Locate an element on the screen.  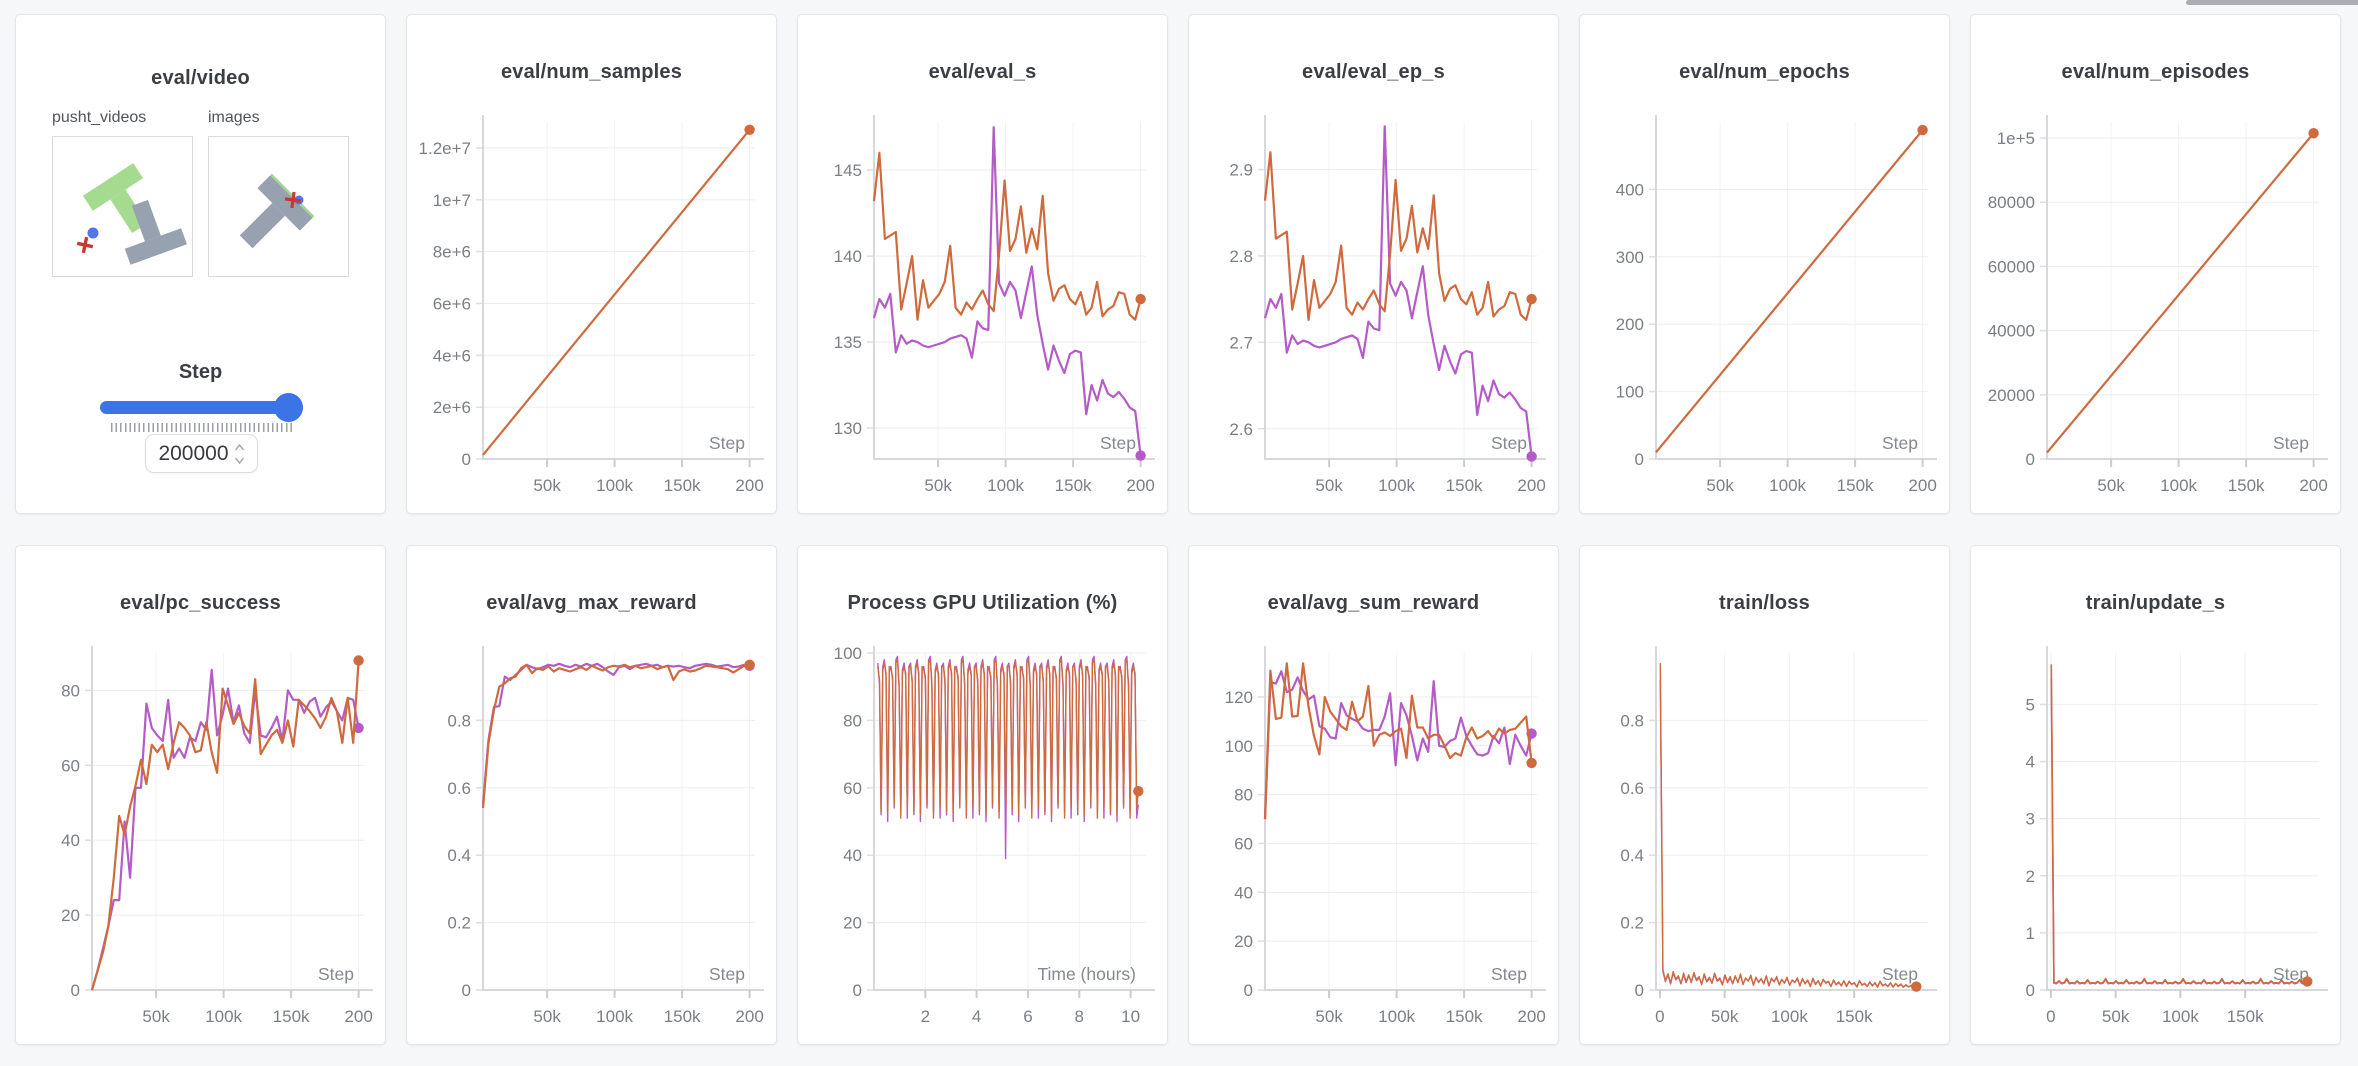
video-thumbnail-pusht is located at coordinates (122, 206).